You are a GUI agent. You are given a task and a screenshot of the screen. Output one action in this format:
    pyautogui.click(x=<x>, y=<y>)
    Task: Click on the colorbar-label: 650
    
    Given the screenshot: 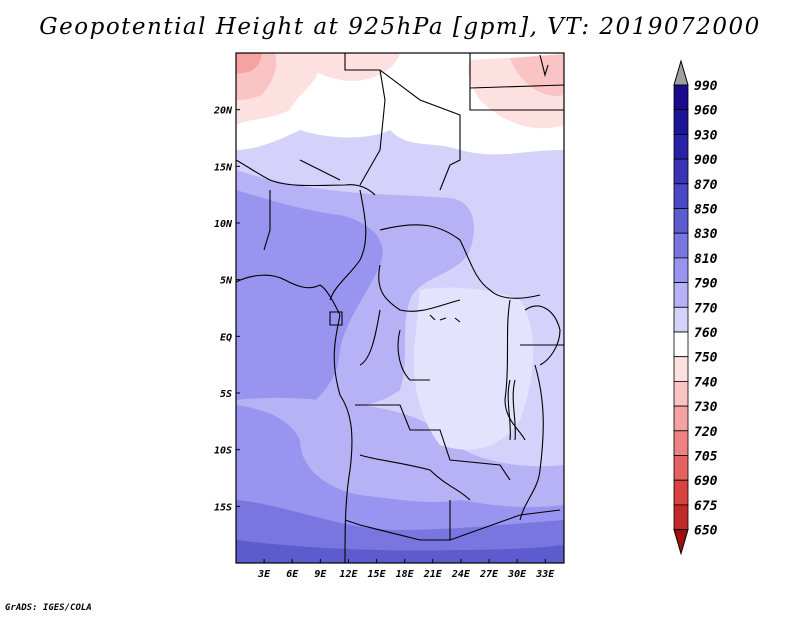 What is the action you would take?
    pyautogui.click(x=706, y=531)
    